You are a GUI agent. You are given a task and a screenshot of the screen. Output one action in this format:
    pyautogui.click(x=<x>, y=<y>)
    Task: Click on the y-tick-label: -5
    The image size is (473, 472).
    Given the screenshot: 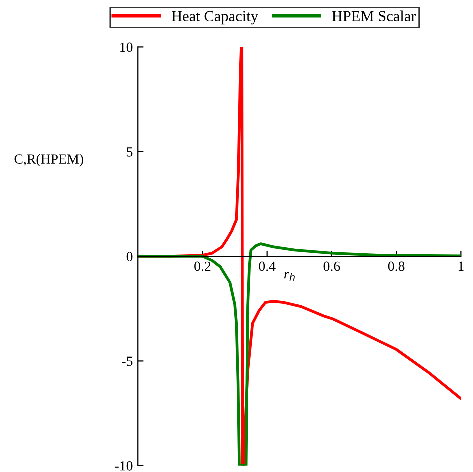 What is the action you would take?
    pyautogui.click(x=127, y=361)
    